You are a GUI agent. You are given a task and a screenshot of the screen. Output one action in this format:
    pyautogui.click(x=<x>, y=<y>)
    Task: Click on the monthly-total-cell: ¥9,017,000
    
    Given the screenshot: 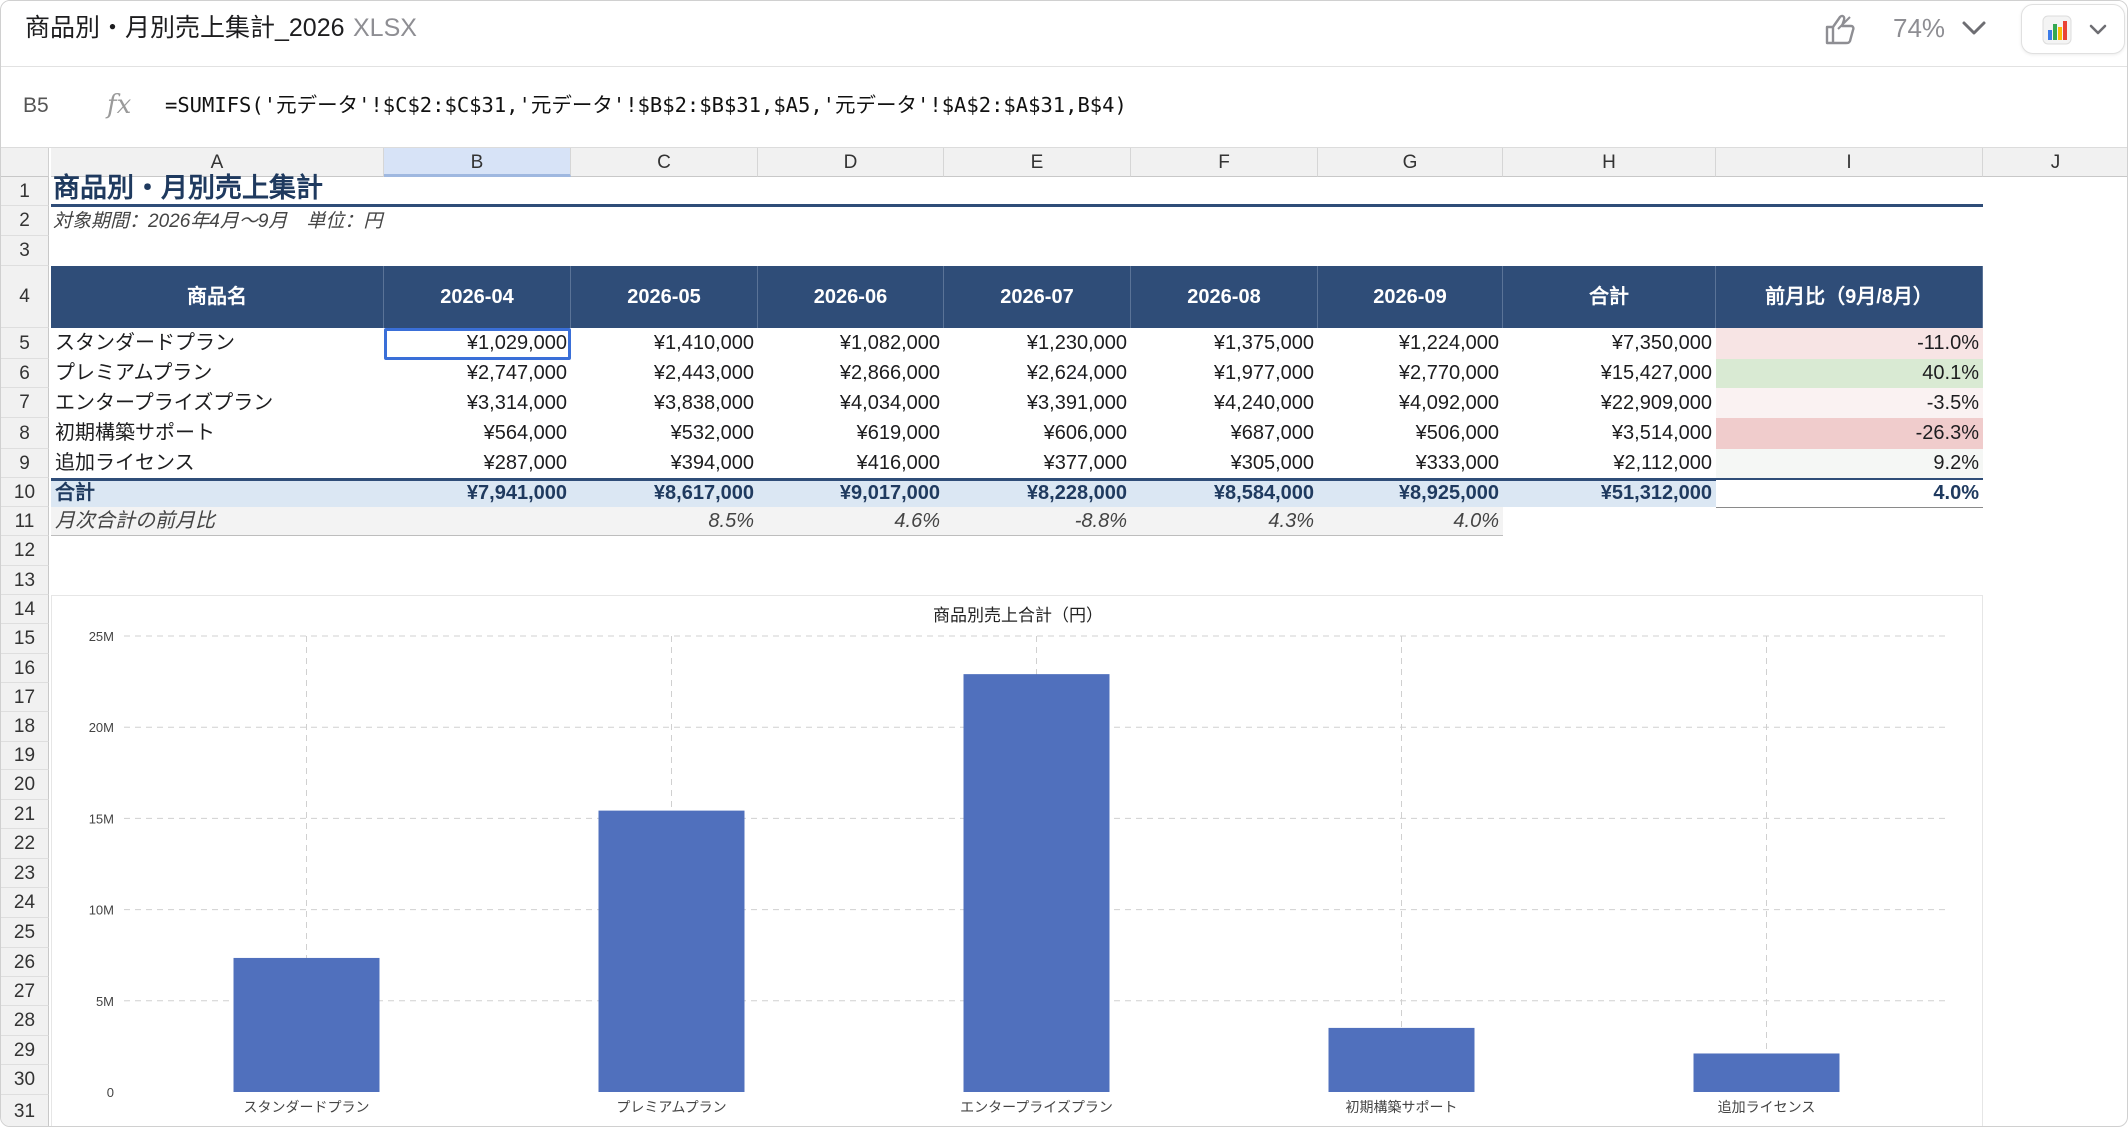 What is the action you would take?
    pyautogui.click(x=889, y=493)
    